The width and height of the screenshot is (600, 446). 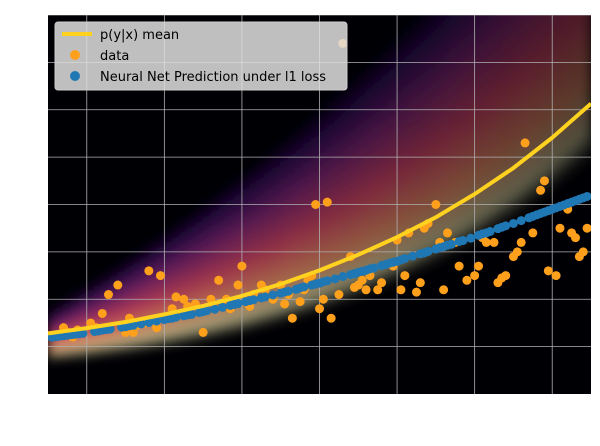 I want to click on legend-data-swatch, so click(x=75, y=55).